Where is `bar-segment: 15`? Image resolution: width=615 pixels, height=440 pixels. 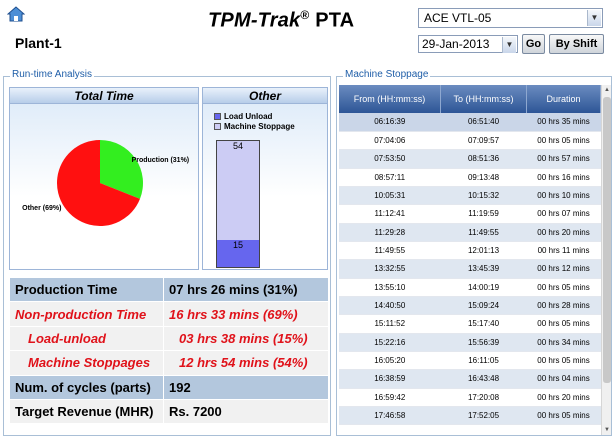 bar-segment: 15 is located at coordinates (238, 253).